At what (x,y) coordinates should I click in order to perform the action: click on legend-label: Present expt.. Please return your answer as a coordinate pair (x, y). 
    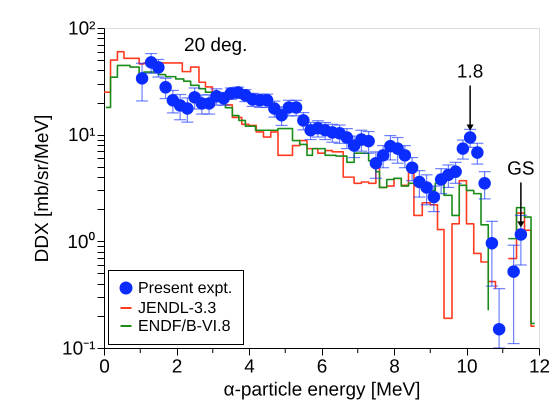
    Looking at the image, I should click on (185, 288).